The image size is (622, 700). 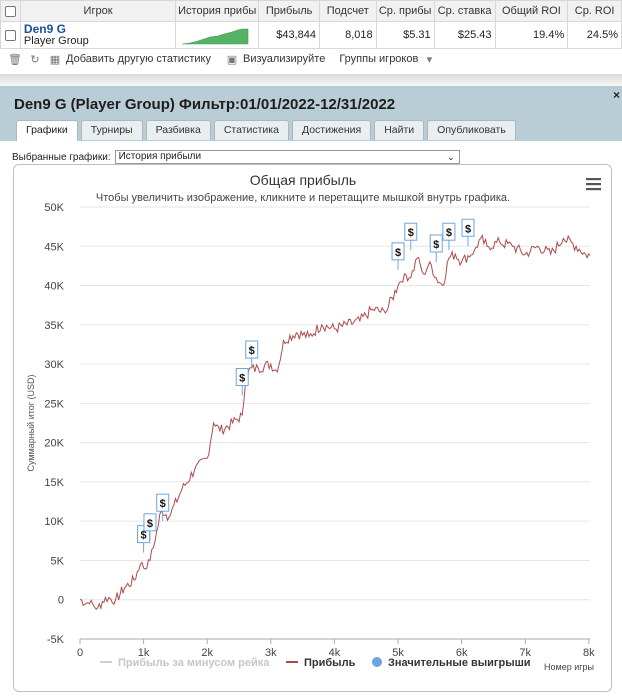 I want to click on x-tick-label: 3k, so click(x=271, y=653).